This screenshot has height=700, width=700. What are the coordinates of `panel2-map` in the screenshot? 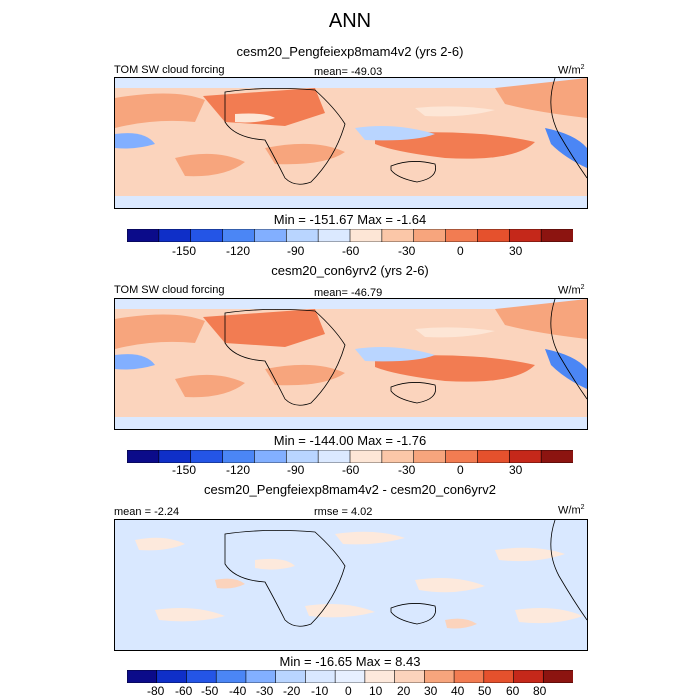 It's located at (351, 364).